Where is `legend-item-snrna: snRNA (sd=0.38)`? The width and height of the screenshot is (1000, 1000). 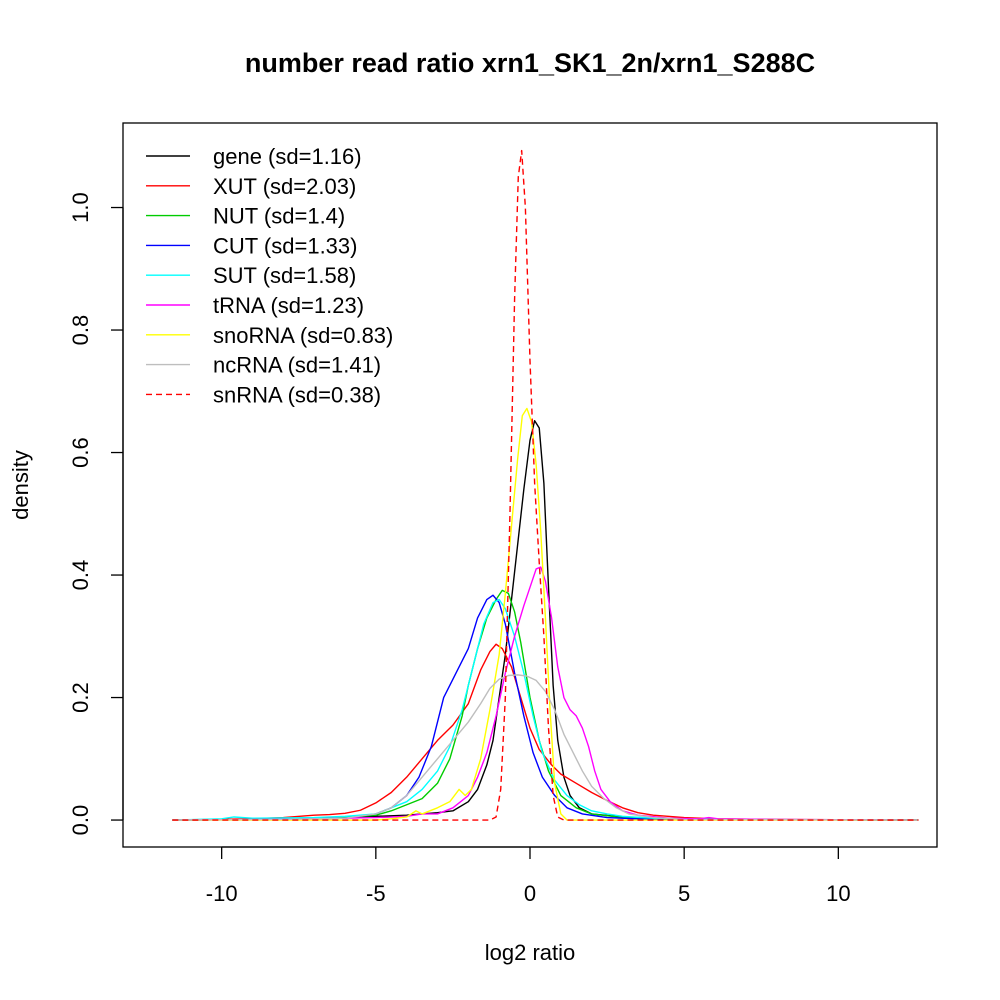
legend-item-snrna: snRNA (sd=0.38) is located at coordinates (263, 394).